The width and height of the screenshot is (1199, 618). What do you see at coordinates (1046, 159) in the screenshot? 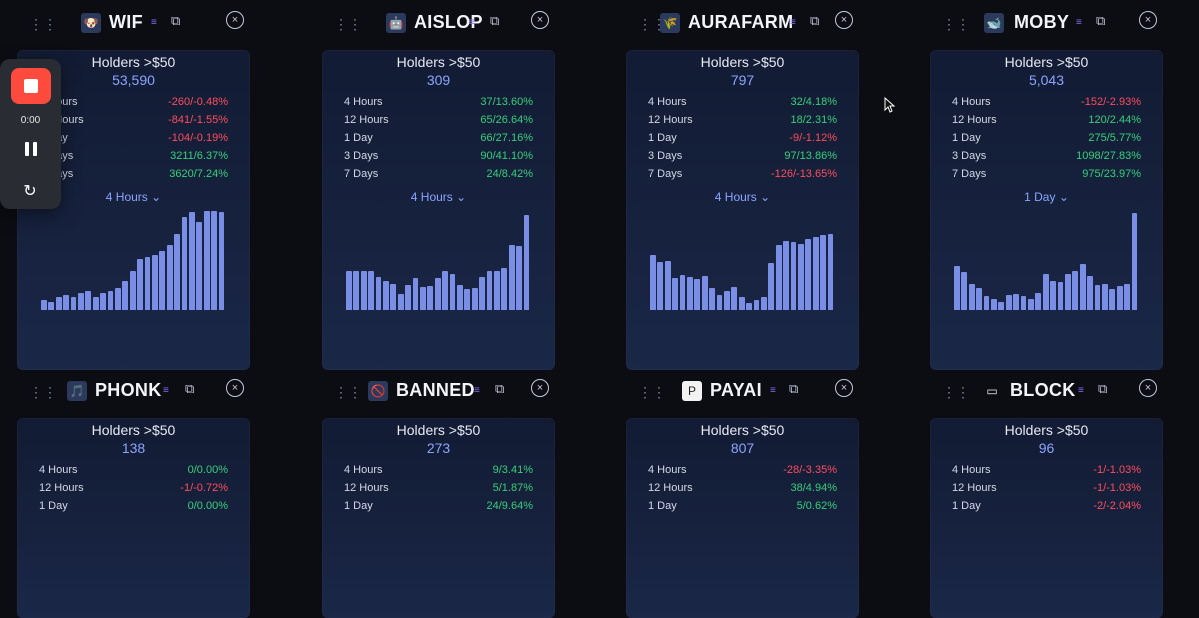
I see `metric-row: 3 Days 1098/27.83%` at bounding box center [1046, 159].